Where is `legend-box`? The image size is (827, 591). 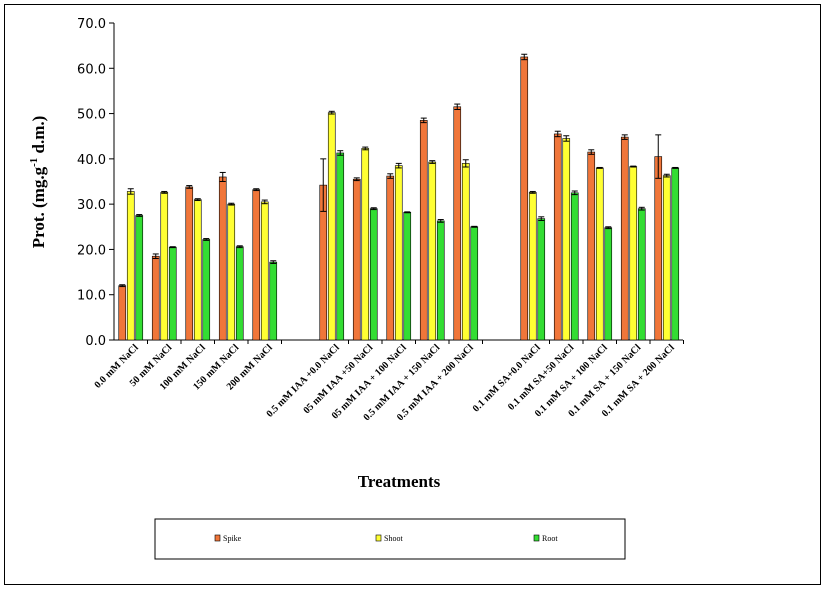
legend-box is located at coordinates (390, 539).